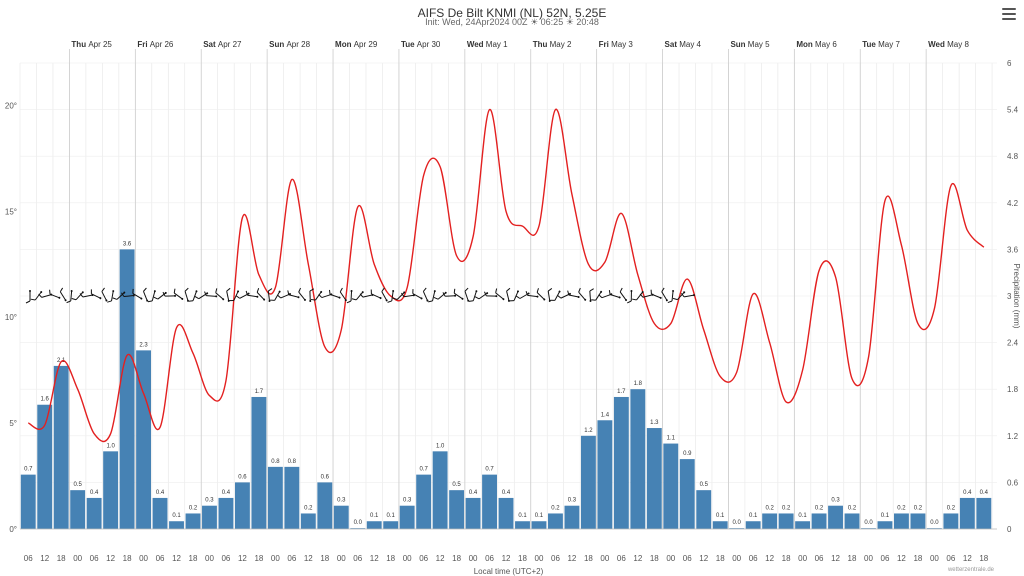  I want to click on menu-hamburger-button, so click(1009, 14).